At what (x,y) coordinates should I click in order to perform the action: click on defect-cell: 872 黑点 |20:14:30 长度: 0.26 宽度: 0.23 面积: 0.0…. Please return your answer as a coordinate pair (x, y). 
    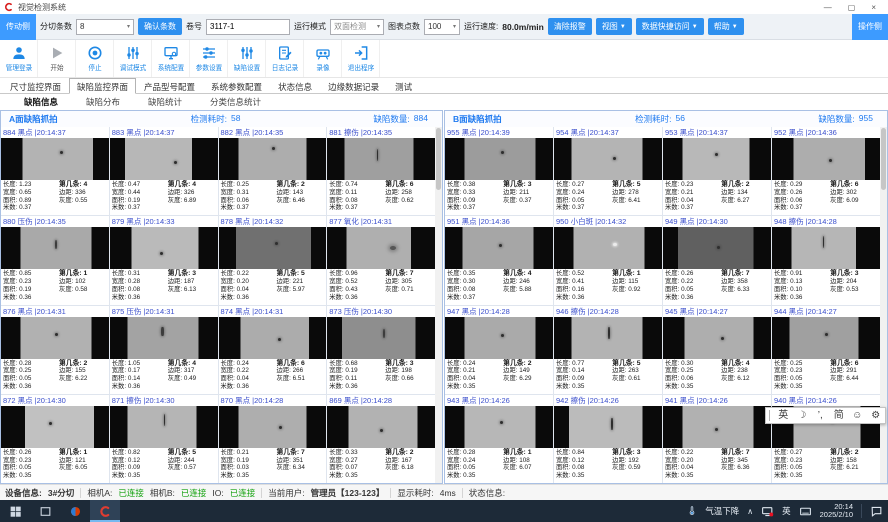
    Looking at the image, I should click on (55, 438).